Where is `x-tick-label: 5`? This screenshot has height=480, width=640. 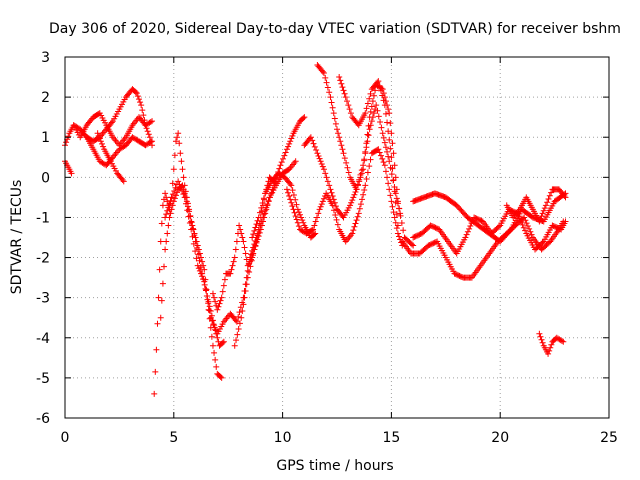
x-tick-label: 5 is located at coordinates (173, 438).